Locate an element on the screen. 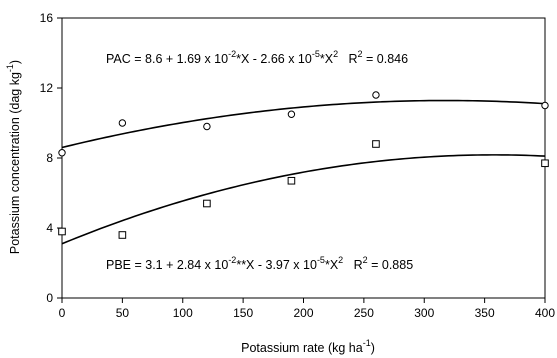  x-tick-label: 300 is located at coordinates (424, 313).